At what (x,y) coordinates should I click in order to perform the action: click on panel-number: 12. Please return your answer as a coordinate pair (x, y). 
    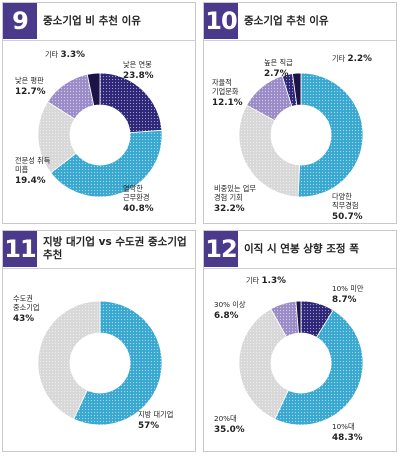
    Looking at the image, I should click on (221, 249).